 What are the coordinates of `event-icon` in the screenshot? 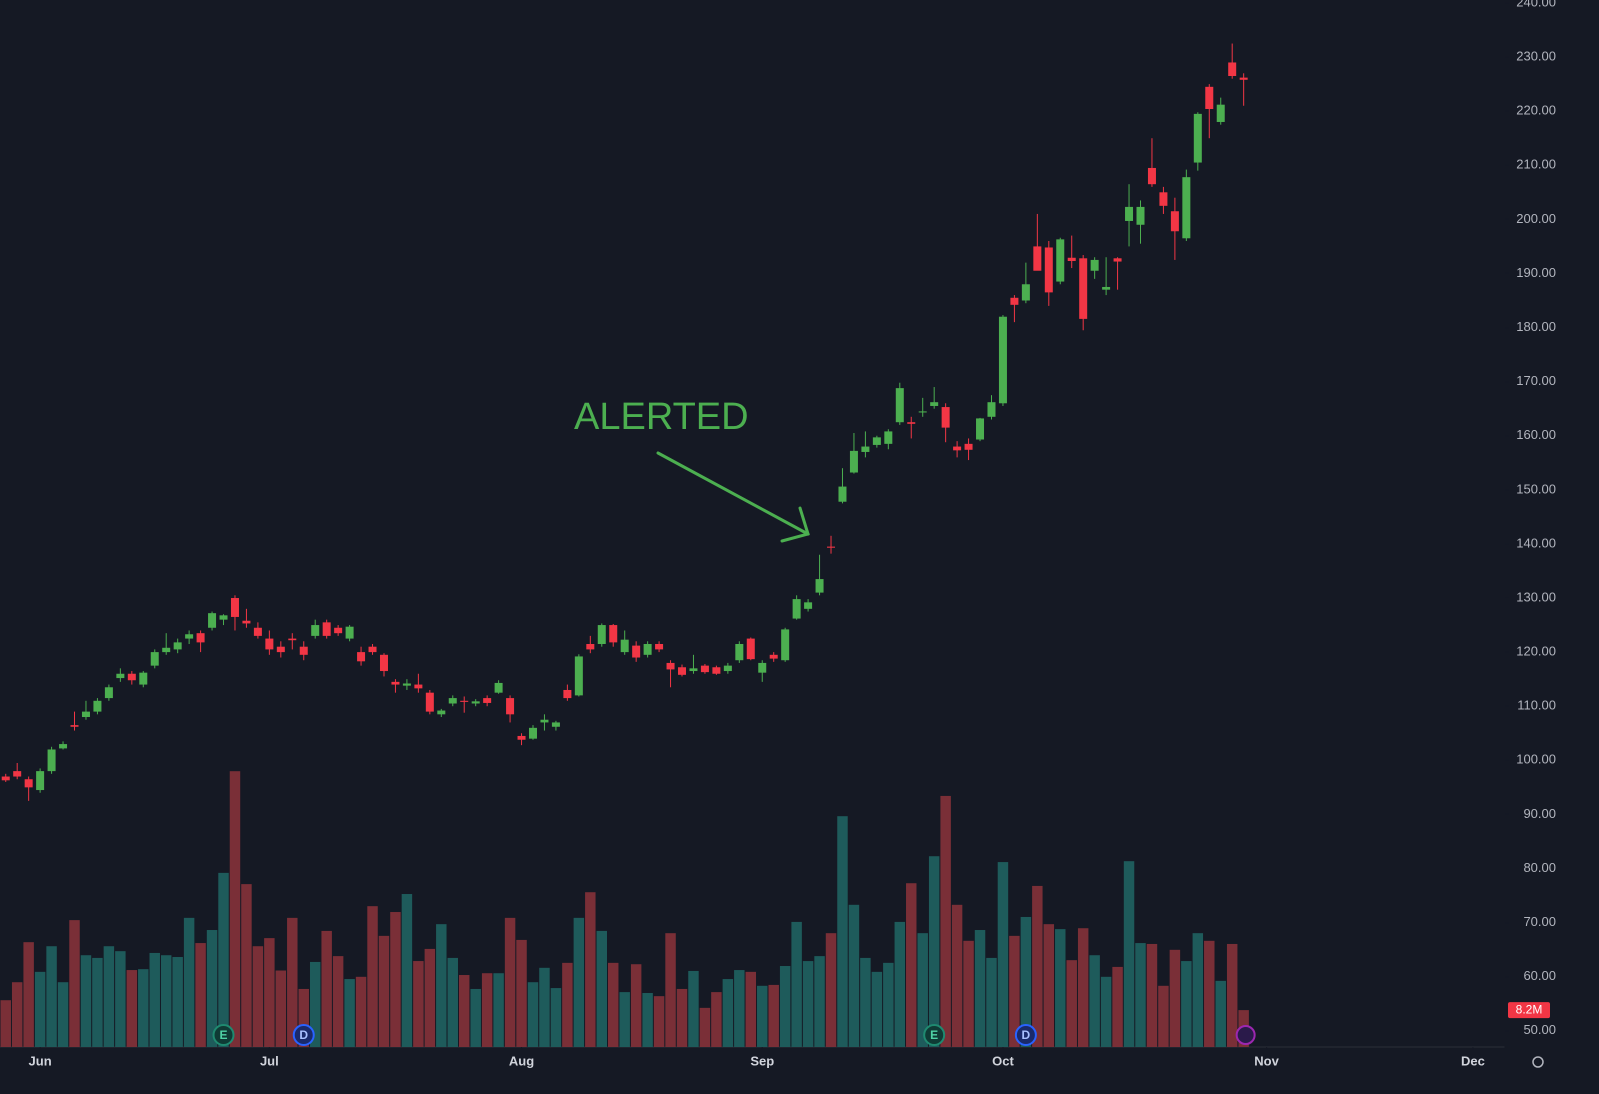 It's located at (1245, 1035).